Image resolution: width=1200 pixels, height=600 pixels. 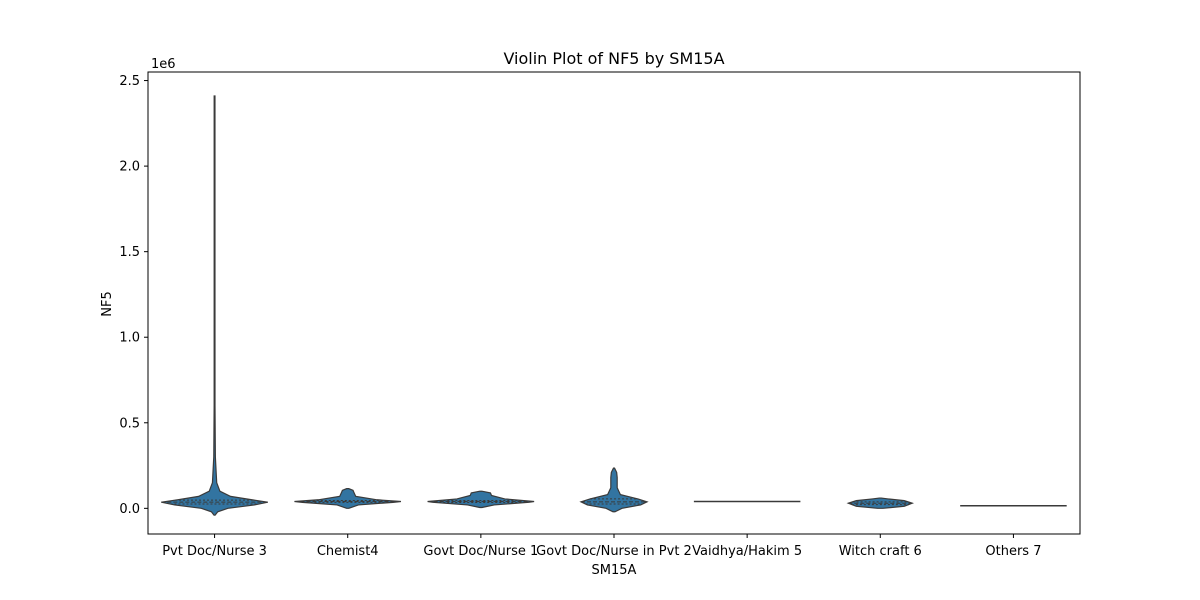 What do you see at coordinates (614, 551) in the screenshot?
I see `x-tick-label: Govt Doc/Nurse in Pvt 2` at bounding box center [614, 551].